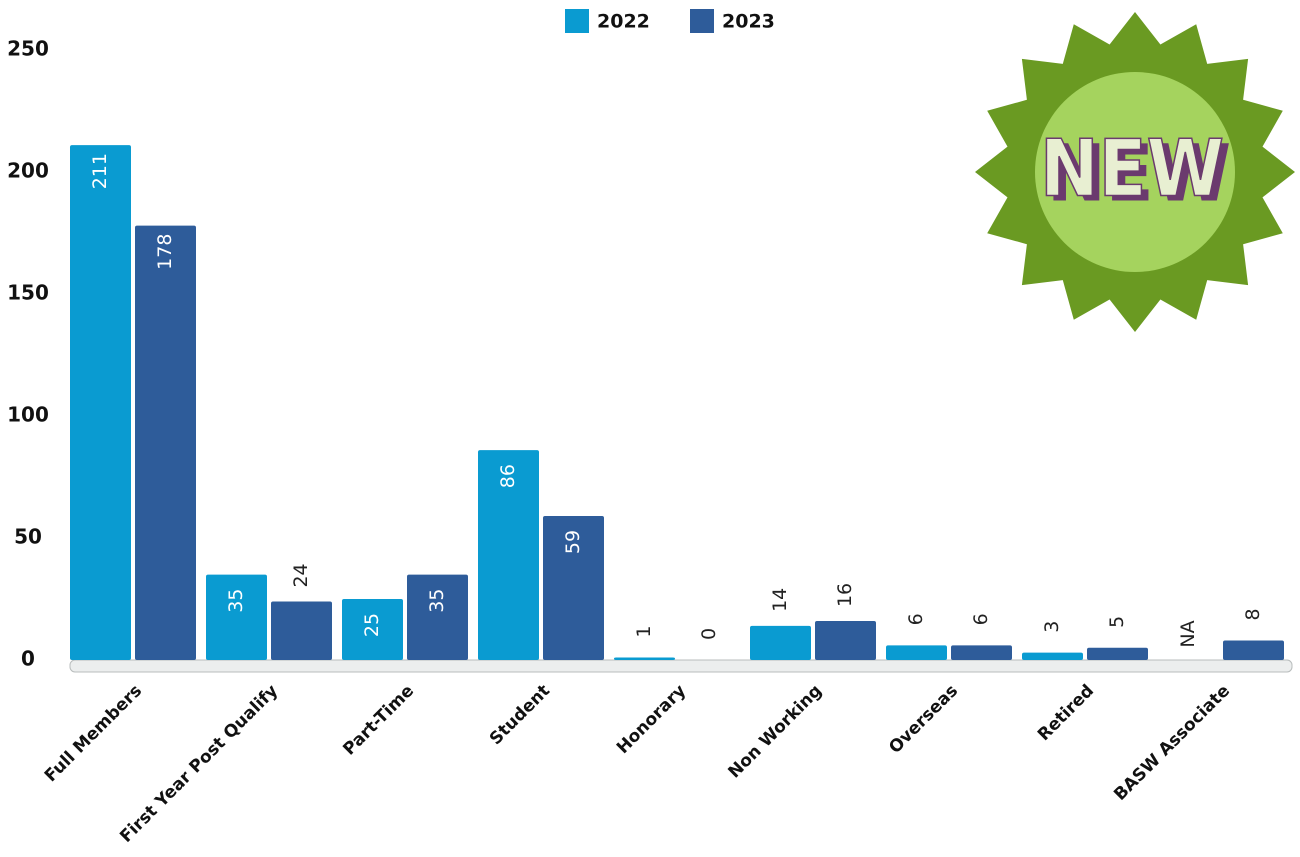 The width and height of the screenshot is (1300, 857). I want to click on new-badge: NEW NEW, so click(1135, 172).